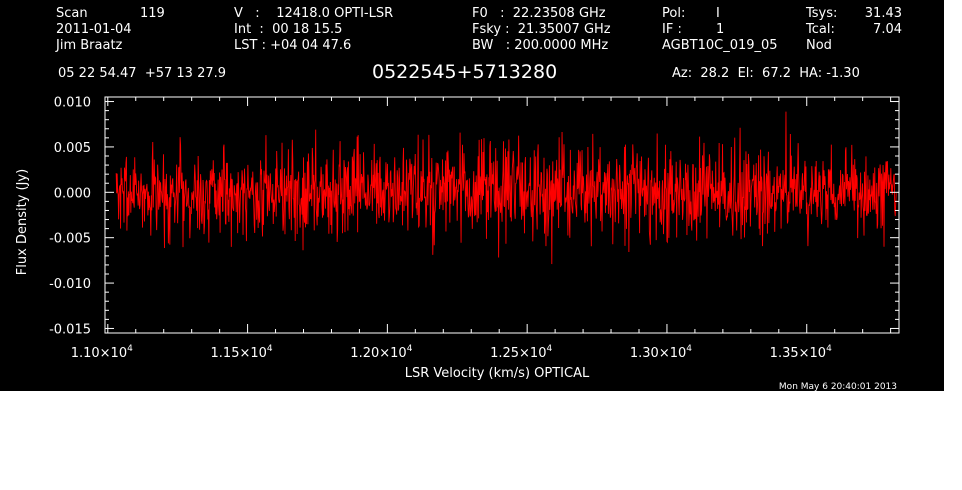  Describe the element at coordinates (314, 13) in the screenshot. I see `velocity-line: V : 12418.0 OPTI-LSR` at that location.